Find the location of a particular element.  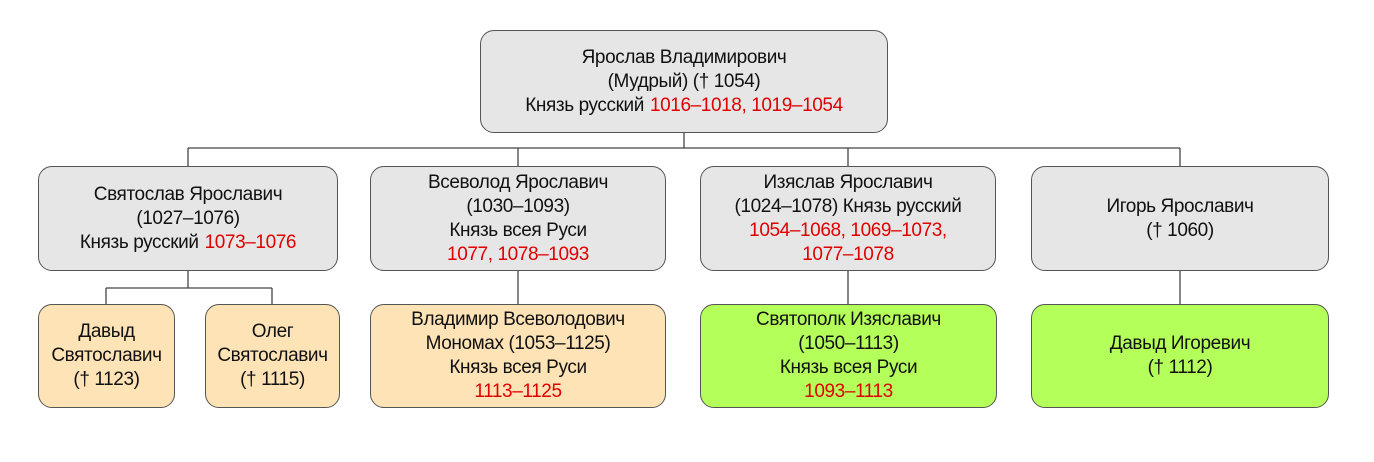

person-node: Давыд Святославич († 1123) is located at coordinates (106, 356).